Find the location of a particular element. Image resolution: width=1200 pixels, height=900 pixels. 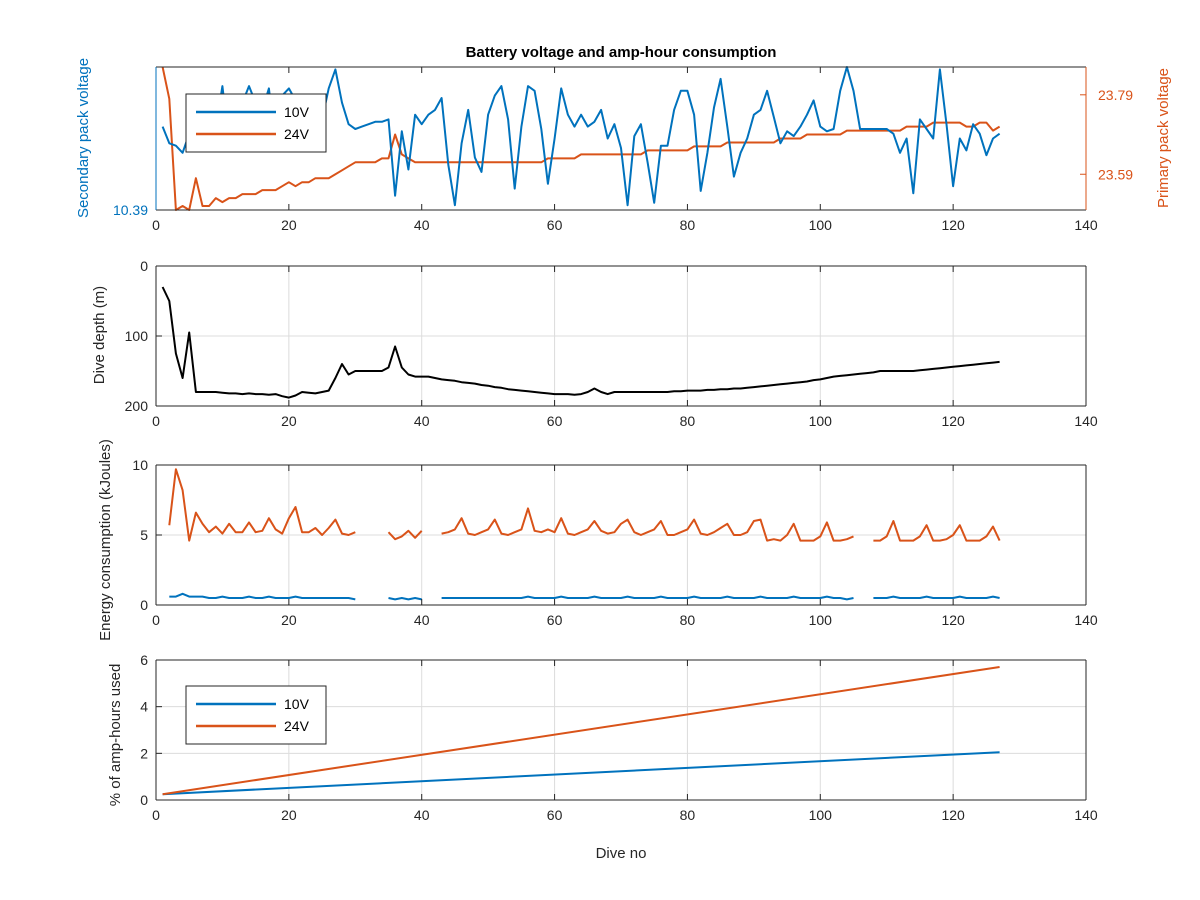

dive-no-label: Dive no is located at coordinates (621, 853).